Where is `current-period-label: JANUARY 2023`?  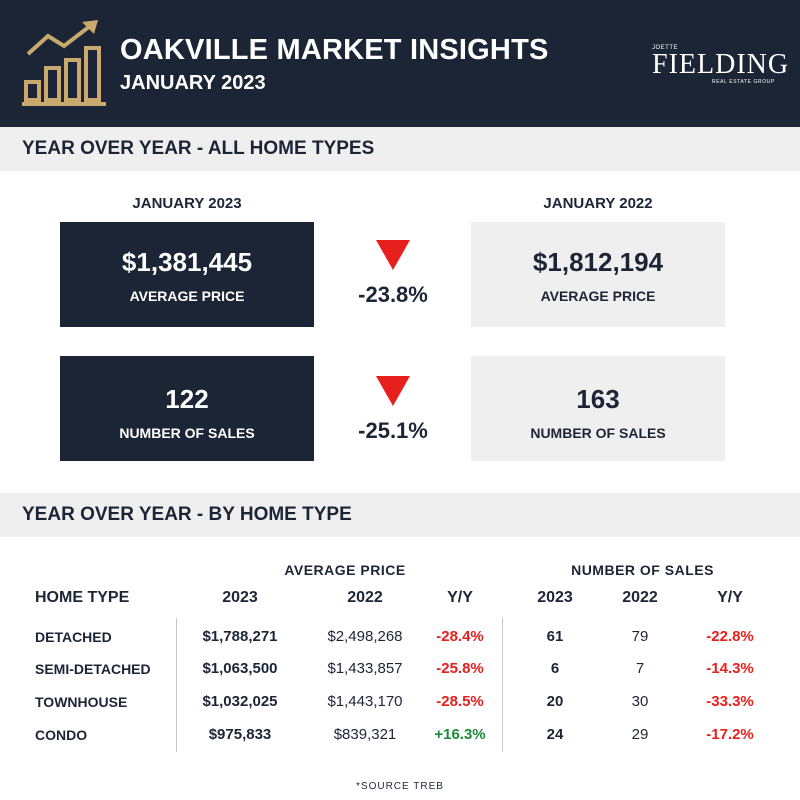
current-period-label: JANUARY 2023 is located at coordinates (187, 203).